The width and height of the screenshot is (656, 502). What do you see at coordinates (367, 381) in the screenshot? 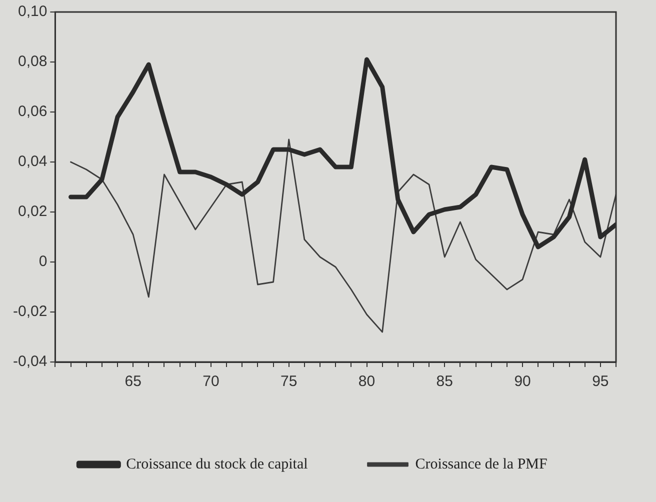
I see `x-tick-label: 80` at bounding box center [367, 381].